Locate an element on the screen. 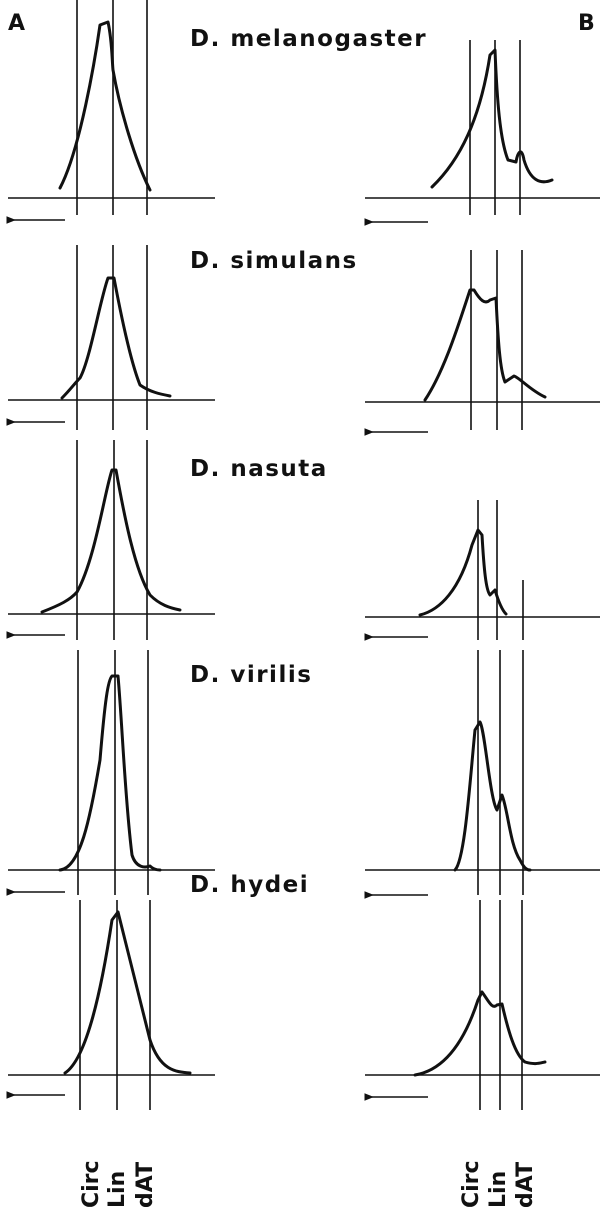 The height and width of the screenshot is (1216, 603). species-title: D. hydei is located at coordinates (249, 885).